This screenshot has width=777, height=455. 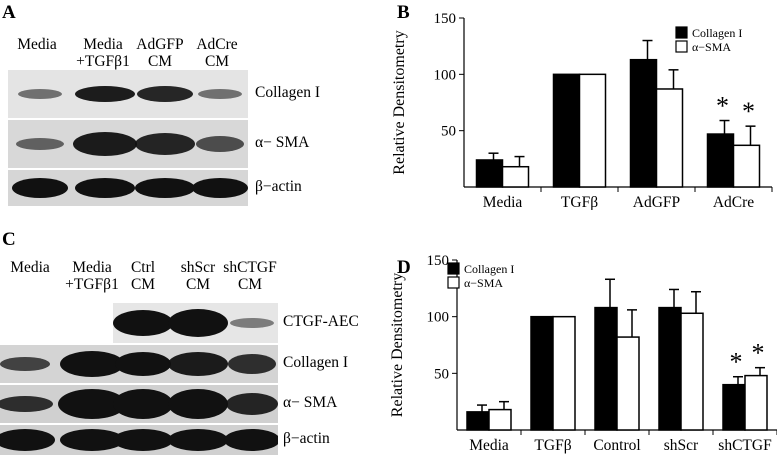 I want to click on lane-label-line2: +TGFβ1, so click(x=103, y=61).